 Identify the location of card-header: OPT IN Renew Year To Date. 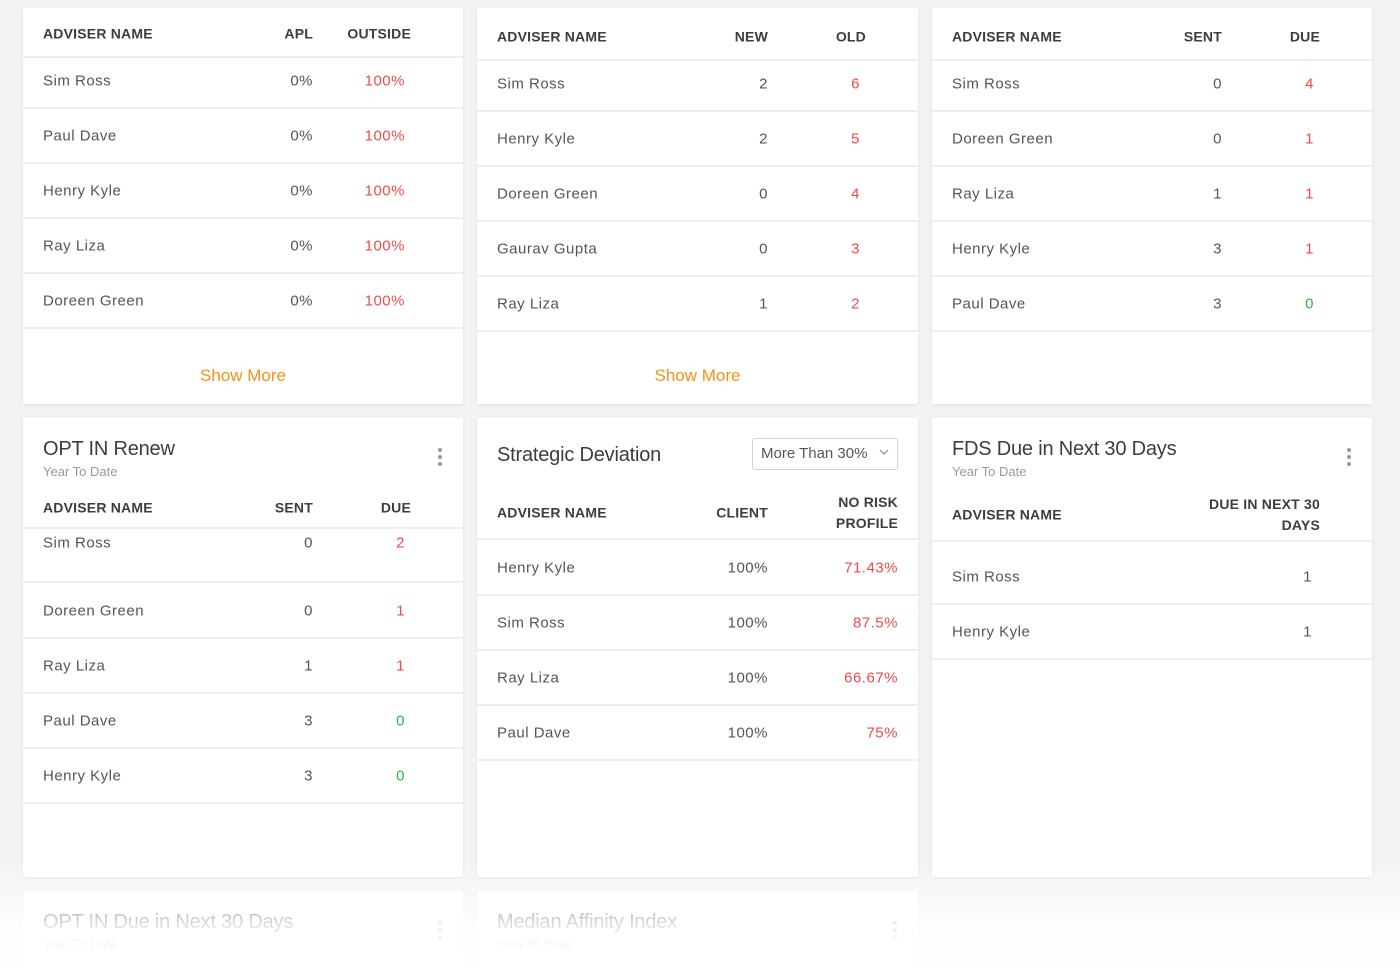
(243, 463).